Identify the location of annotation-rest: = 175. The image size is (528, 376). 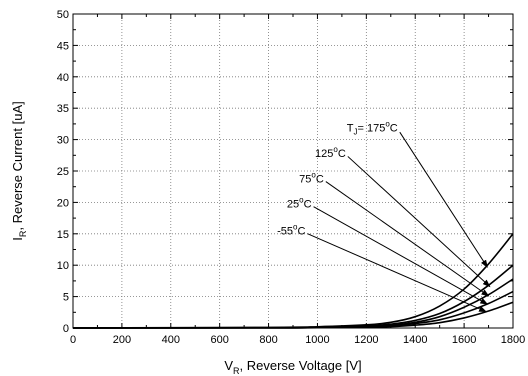
(372, 128).